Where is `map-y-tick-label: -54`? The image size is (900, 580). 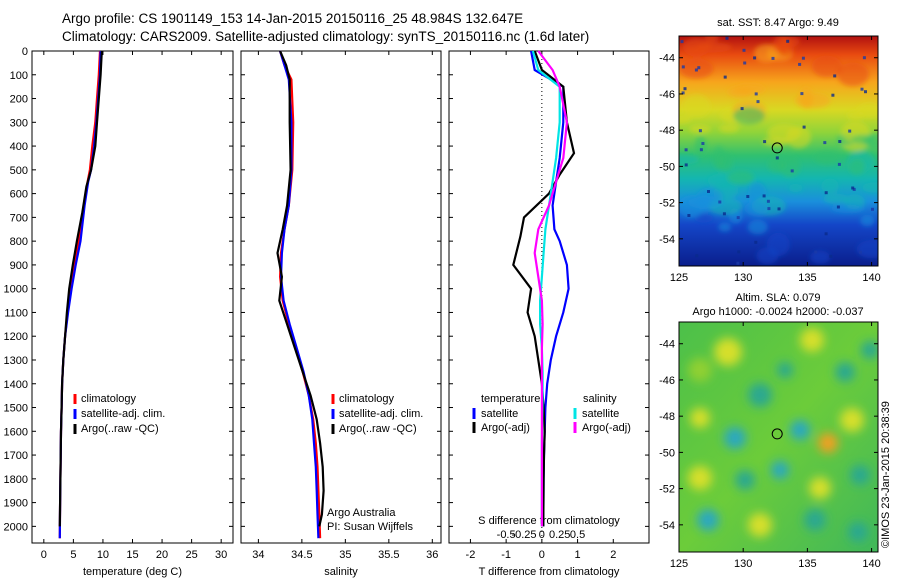 map-y-tick-label: -54 is located at coordinates (667, 240).